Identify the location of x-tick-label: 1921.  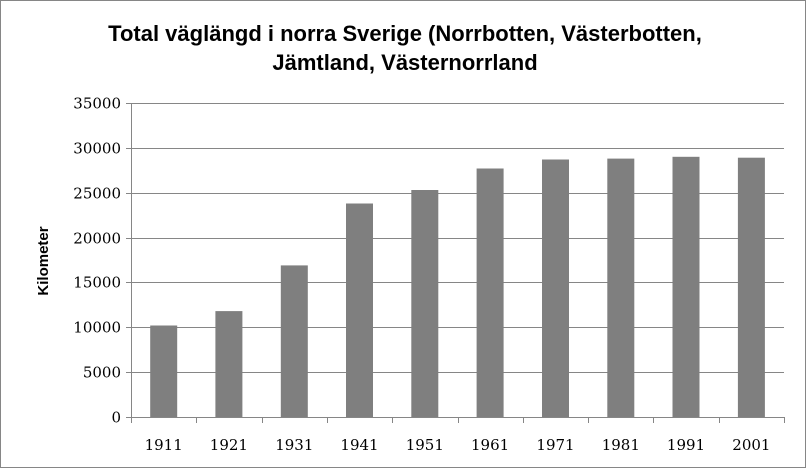
(229, 445).